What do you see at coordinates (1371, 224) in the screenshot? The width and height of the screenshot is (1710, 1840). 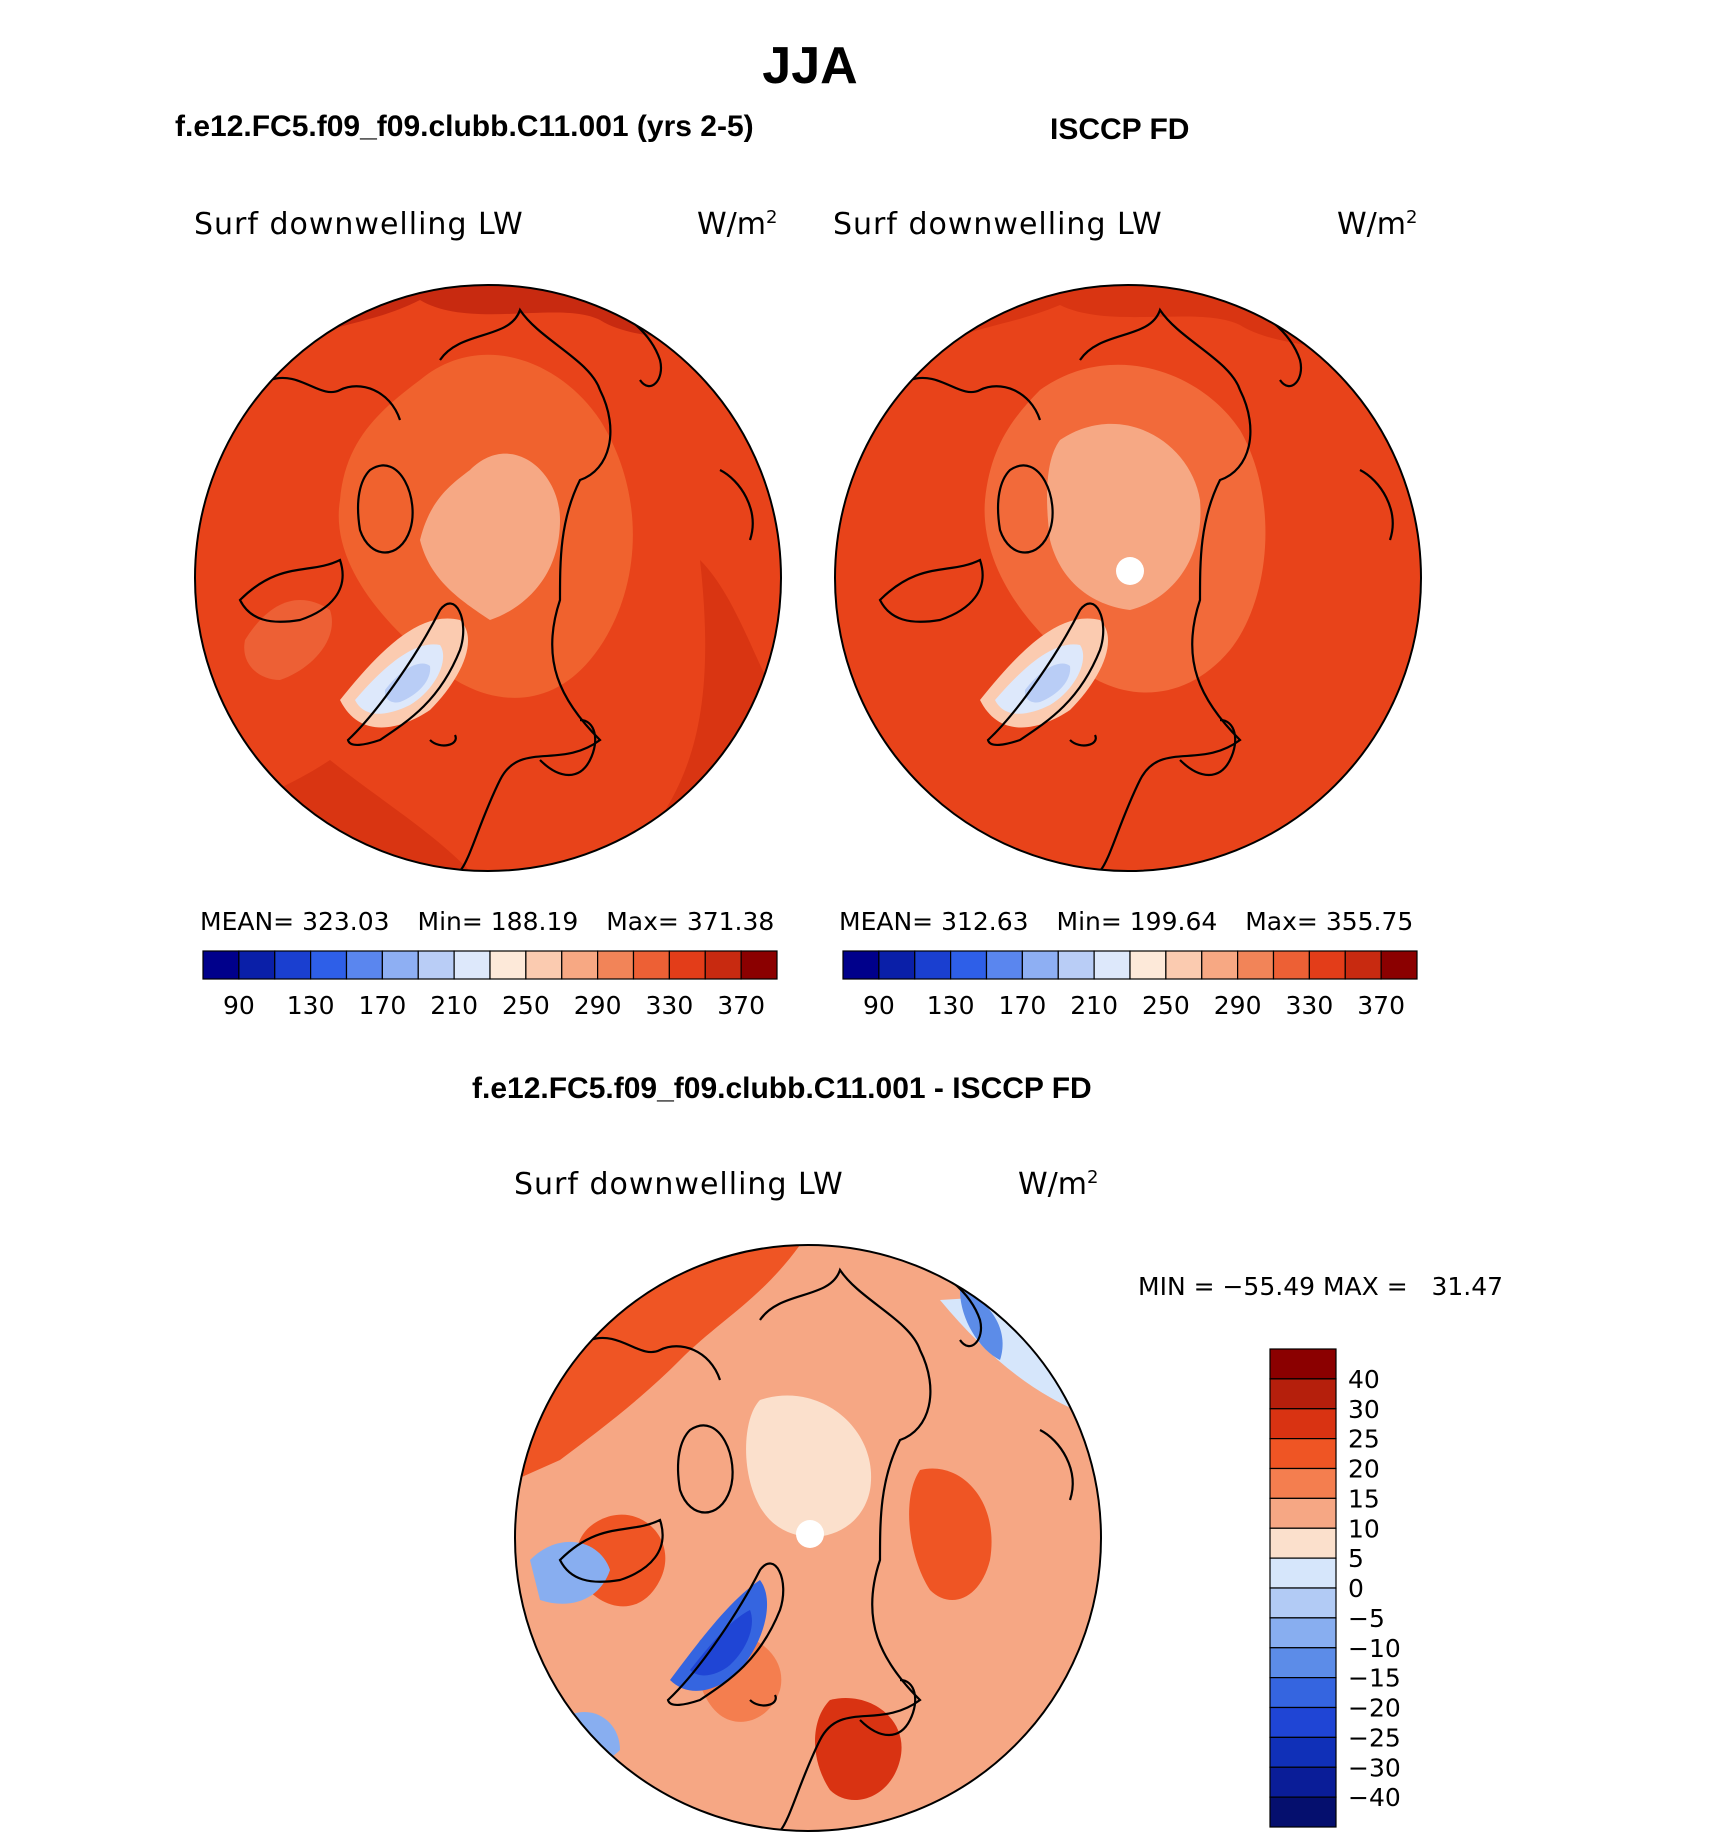 I see `panel-2-units-base: W/m` at bounding box center [1371, 224].